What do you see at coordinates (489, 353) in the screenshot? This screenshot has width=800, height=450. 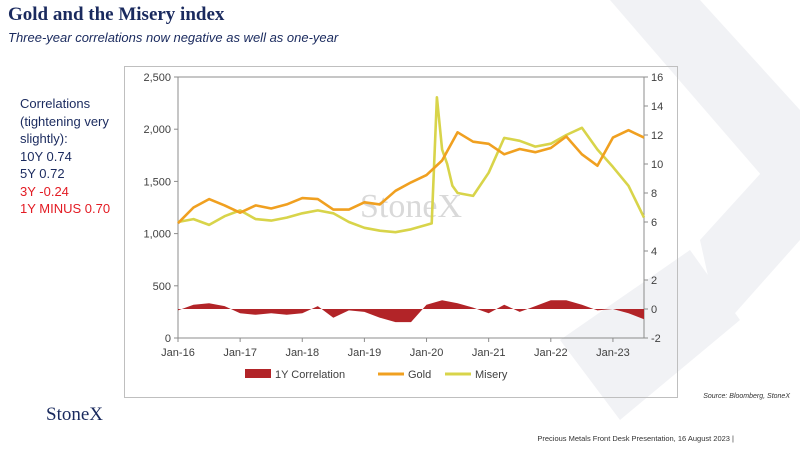 I see `x-axis-tick-label: Jan-21` at bounding box center [489, 353].